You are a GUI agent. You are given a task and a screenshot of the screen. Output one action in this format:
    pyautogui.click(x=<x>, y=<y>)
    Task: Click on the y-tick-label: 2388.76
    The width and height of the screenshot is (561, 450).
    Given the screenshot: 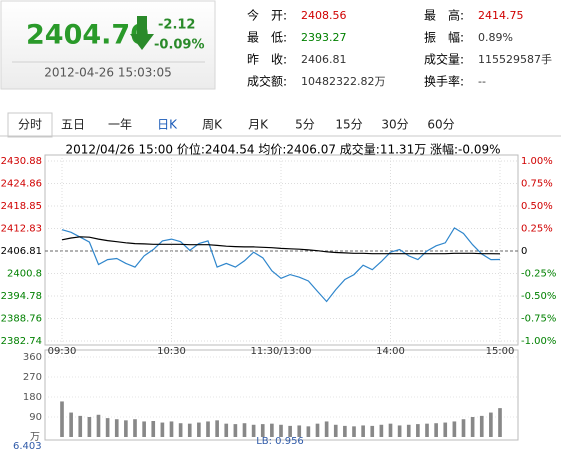 What is the action you would take?
    pyautogui.click(x=21, y=318)
    